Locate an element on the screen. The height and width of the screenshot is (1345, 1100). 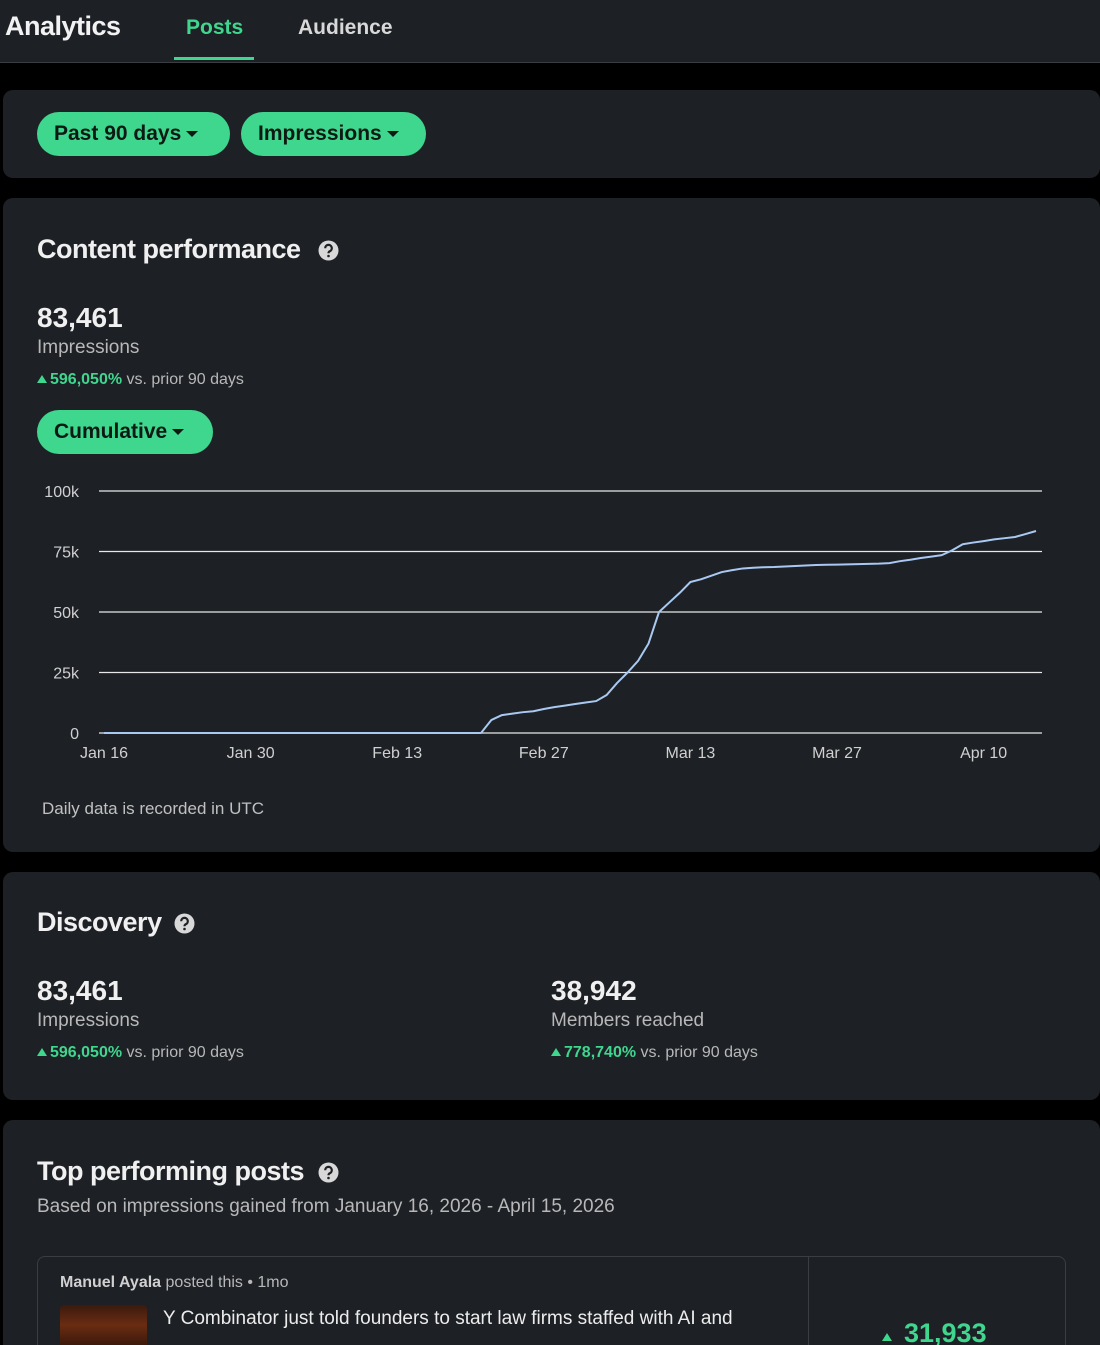
app-title: Analytics is located at coordinates (63, 26).